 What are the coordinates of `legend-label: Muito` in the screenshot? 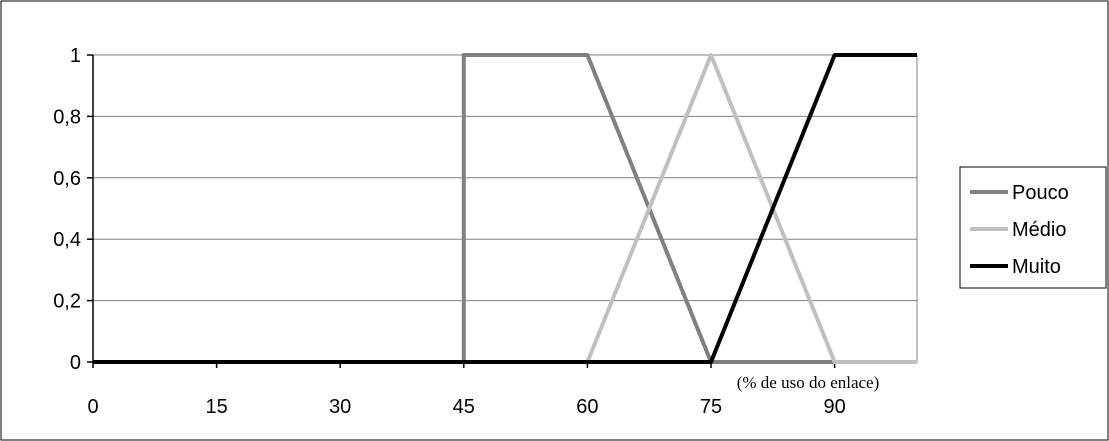 It's located at (1036, 267).